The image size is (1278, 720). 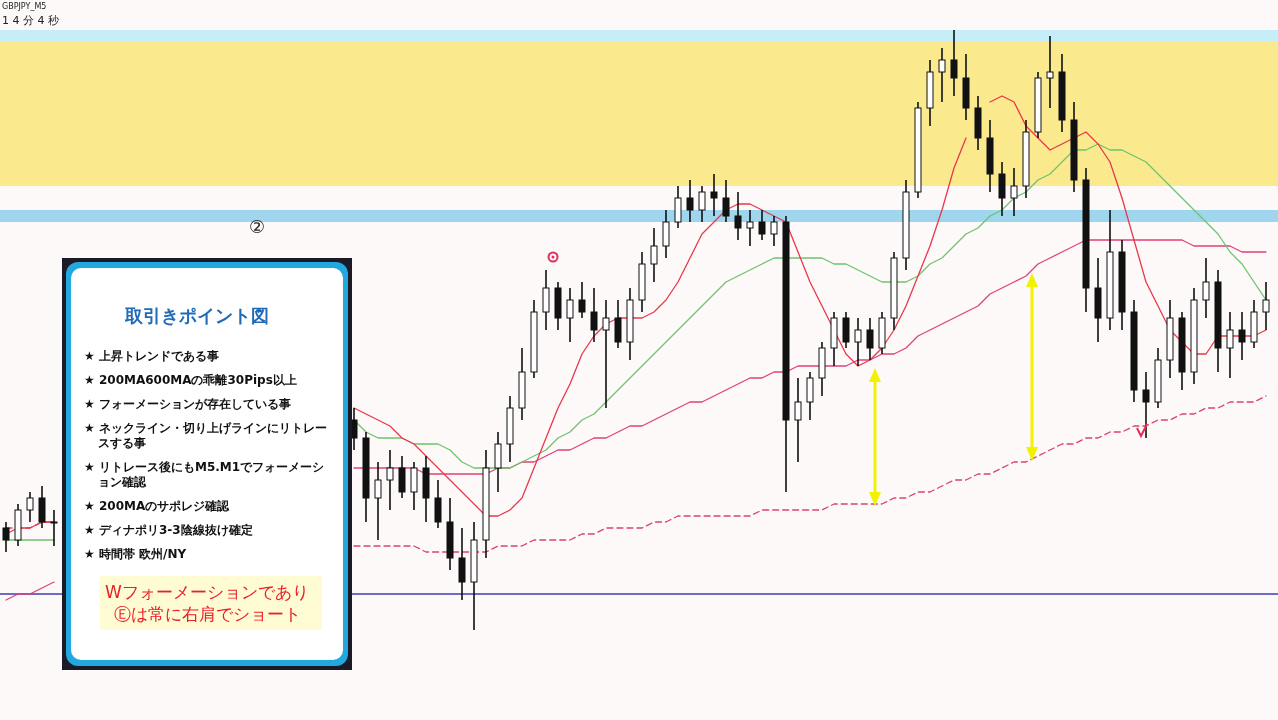 What do you see at coordinates (157, 506) in the screenshot?
I see `annotation: ★ 200MAのサポレジ確認` at bounding box center [157, 506].